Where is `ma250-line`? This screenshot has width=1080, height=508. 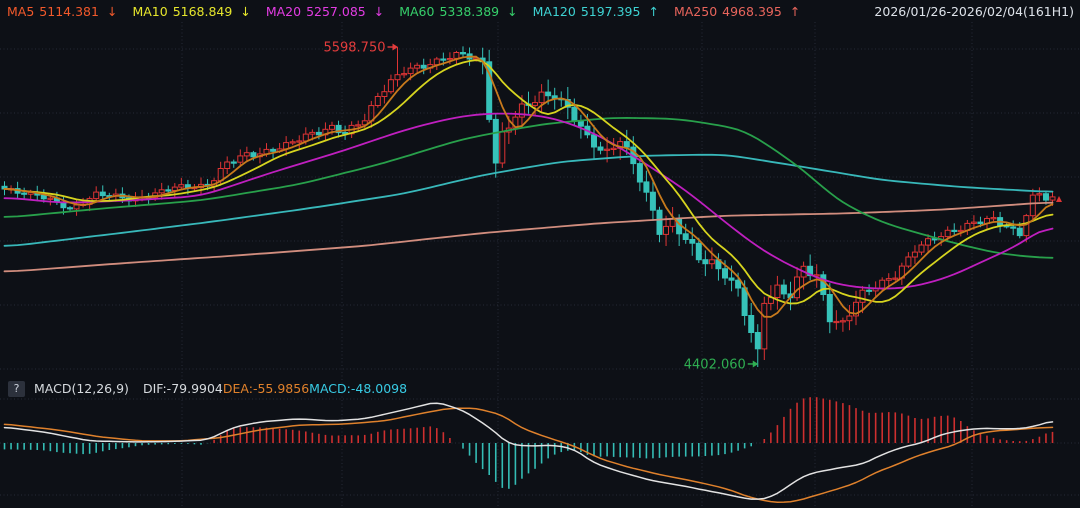
ma250-line is located at coordinates (528, 237).